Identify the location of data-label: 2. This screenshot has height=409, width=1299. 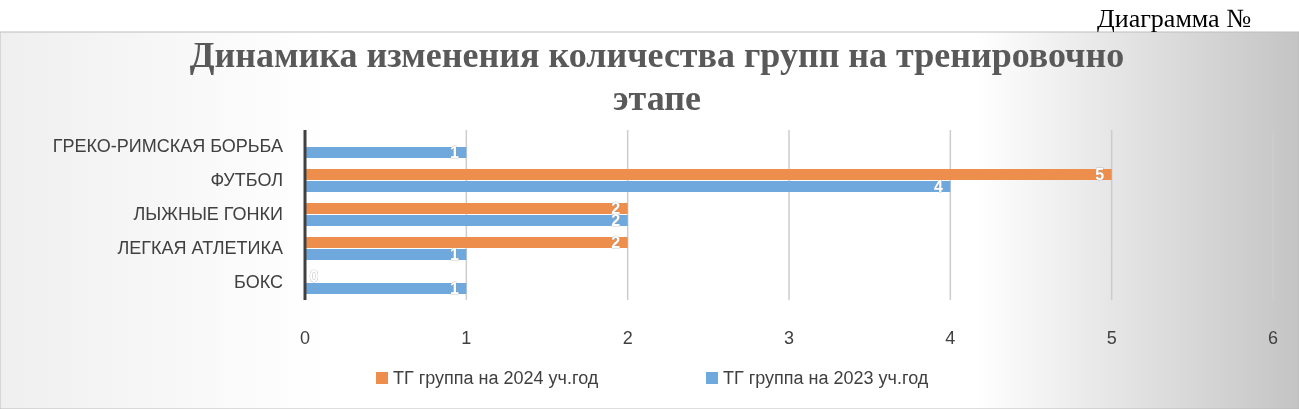
(616, 243).